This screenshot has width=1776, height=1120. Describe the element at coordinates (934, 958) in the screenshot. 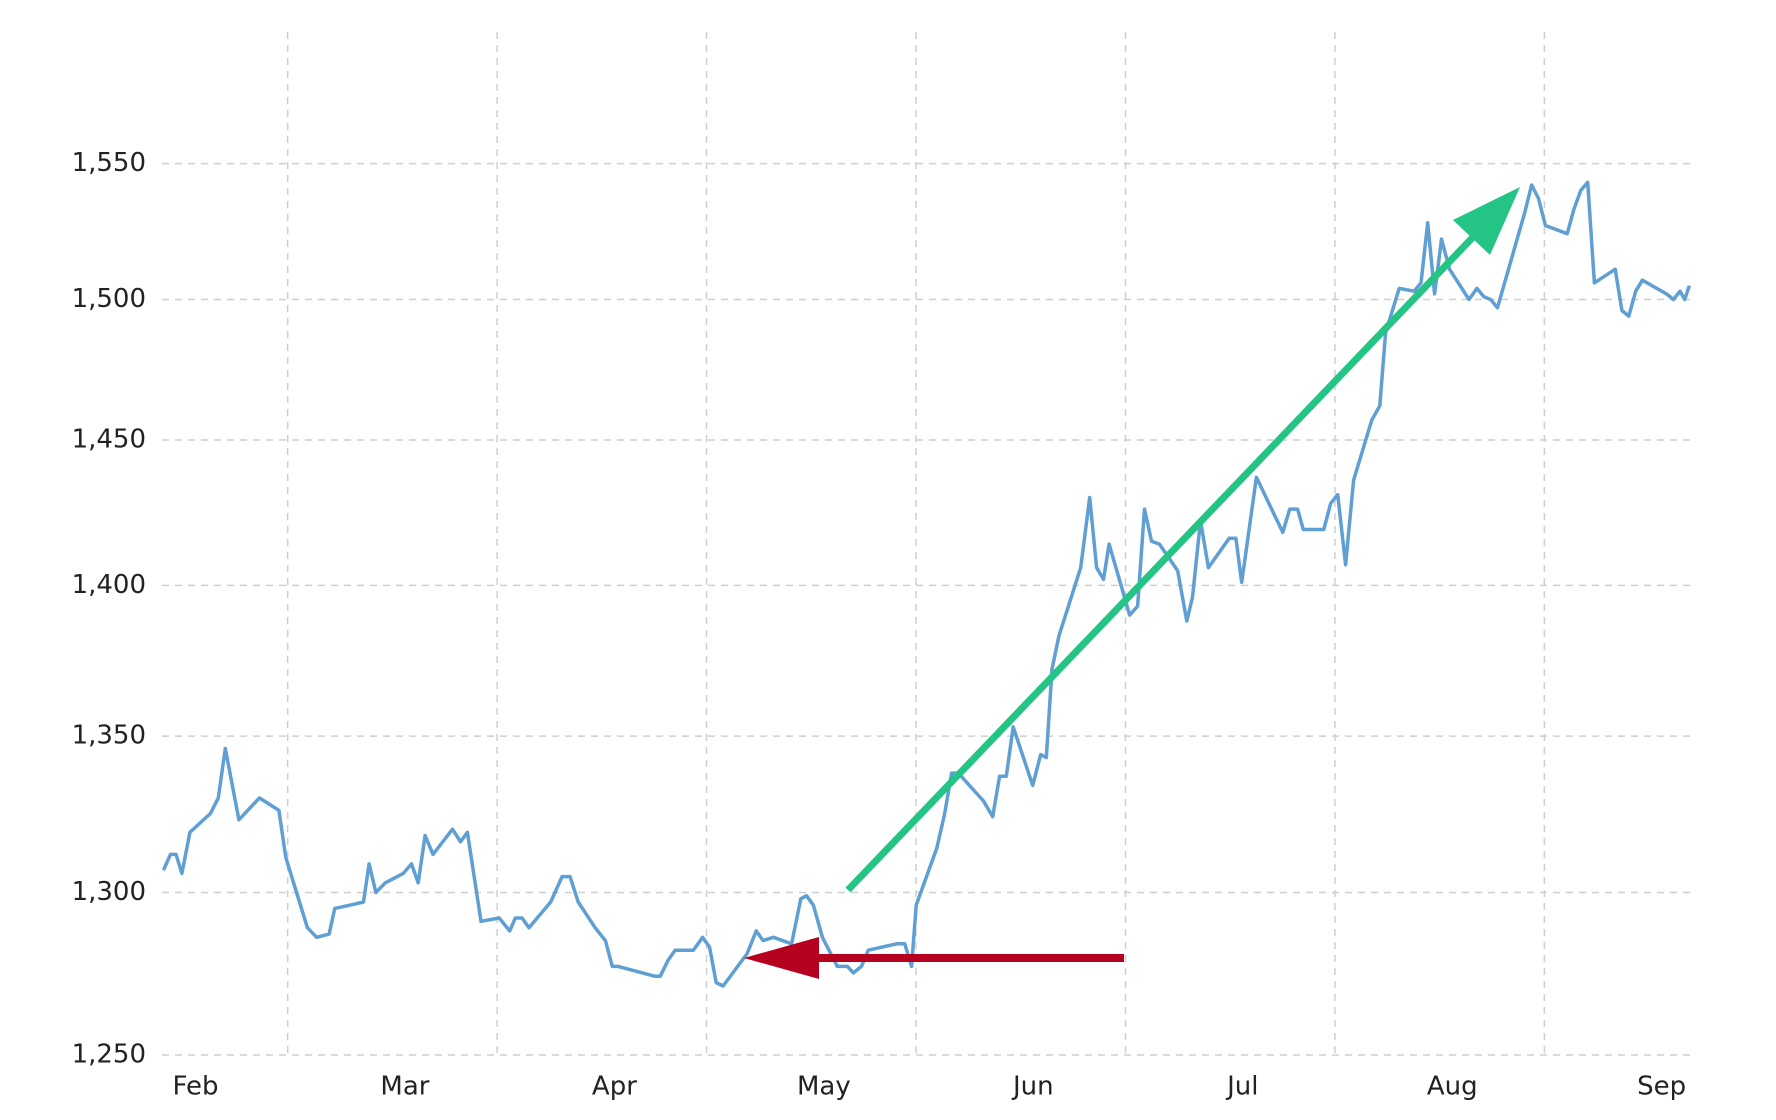

I see `trend-arrow-left` at that location.